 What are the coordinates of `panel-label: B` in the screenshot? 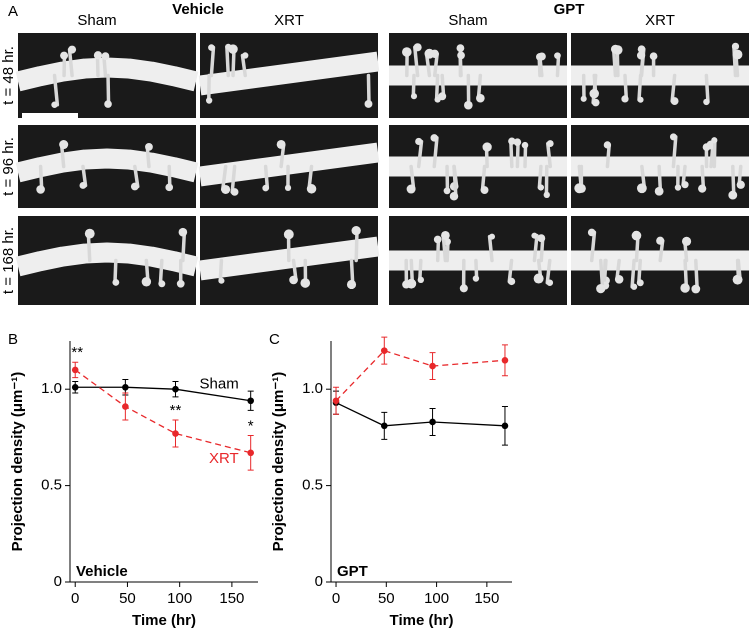 It's located at (13, 339).